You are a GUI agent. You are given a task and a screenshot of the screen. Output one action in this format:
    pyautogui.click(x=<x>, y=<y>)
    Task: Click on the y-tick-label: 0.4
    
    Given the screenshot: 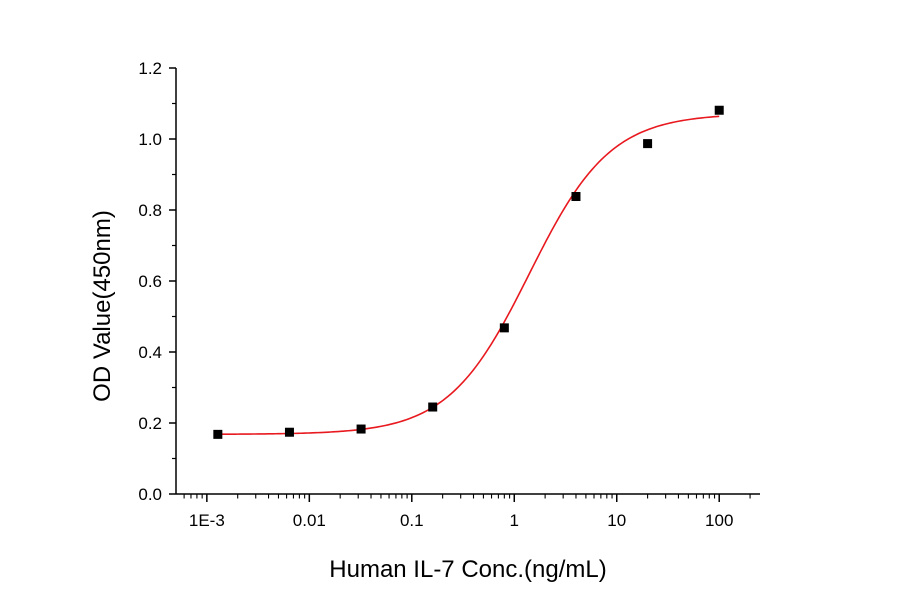 What is the action you would take?
    pyautogui.click(x=150, y=352)
    